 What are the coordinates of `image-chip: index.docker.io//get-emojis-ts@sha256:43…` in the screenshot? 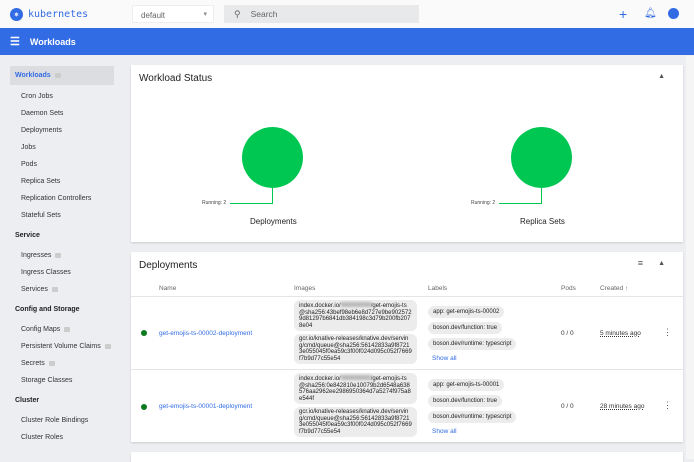 It's located at (355, 316).